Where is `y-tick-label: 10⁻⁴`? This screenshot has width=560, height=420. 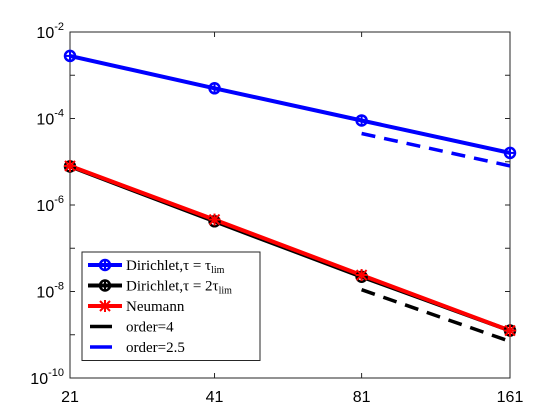 y-tick-label: 10⁻⁴ is located at coordinates (50, 118).